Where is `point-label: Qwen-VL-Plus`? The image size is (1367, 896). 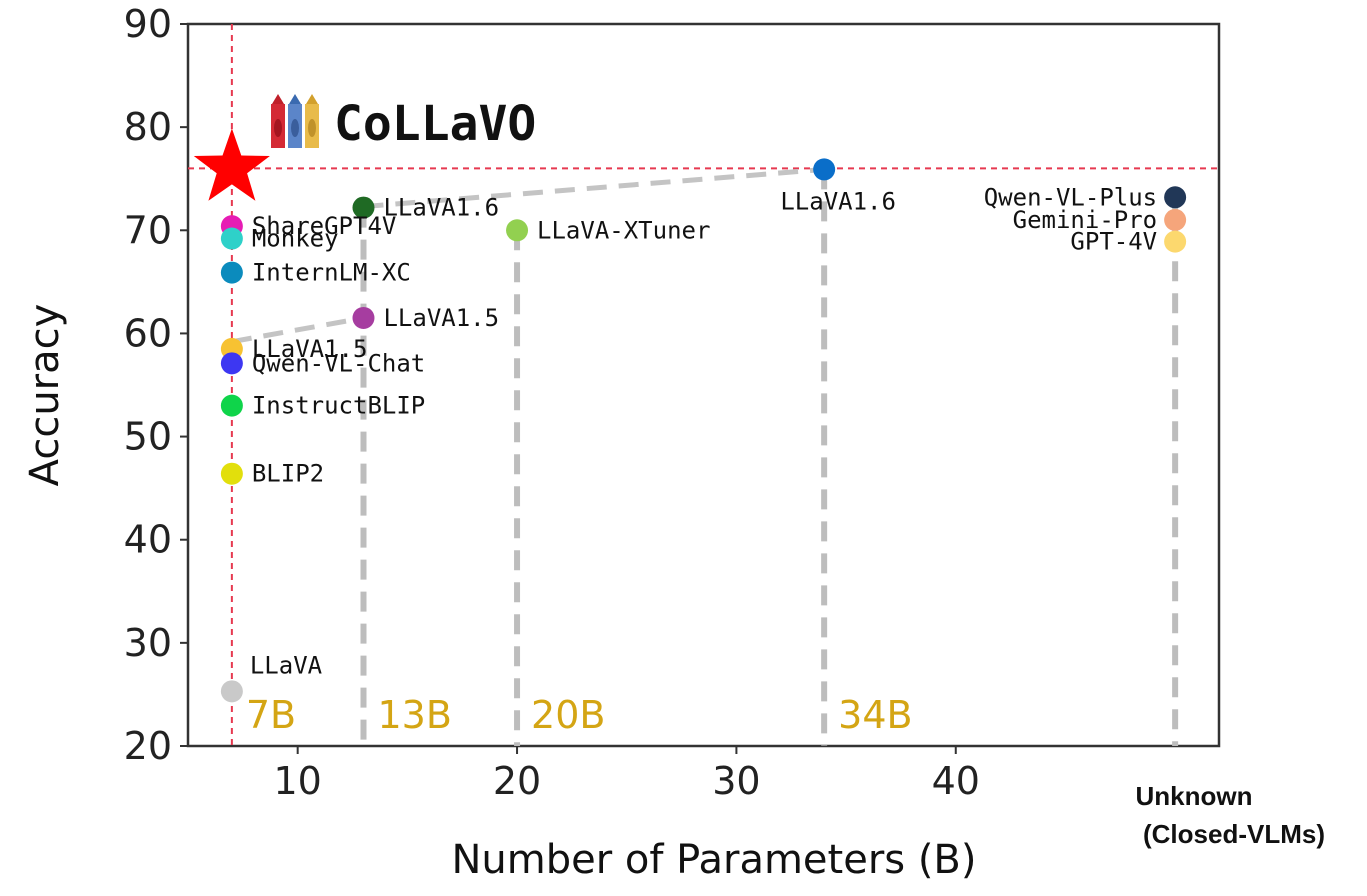 point-label: Qwen-VL-Plus is located at coordinates (1070, 197).